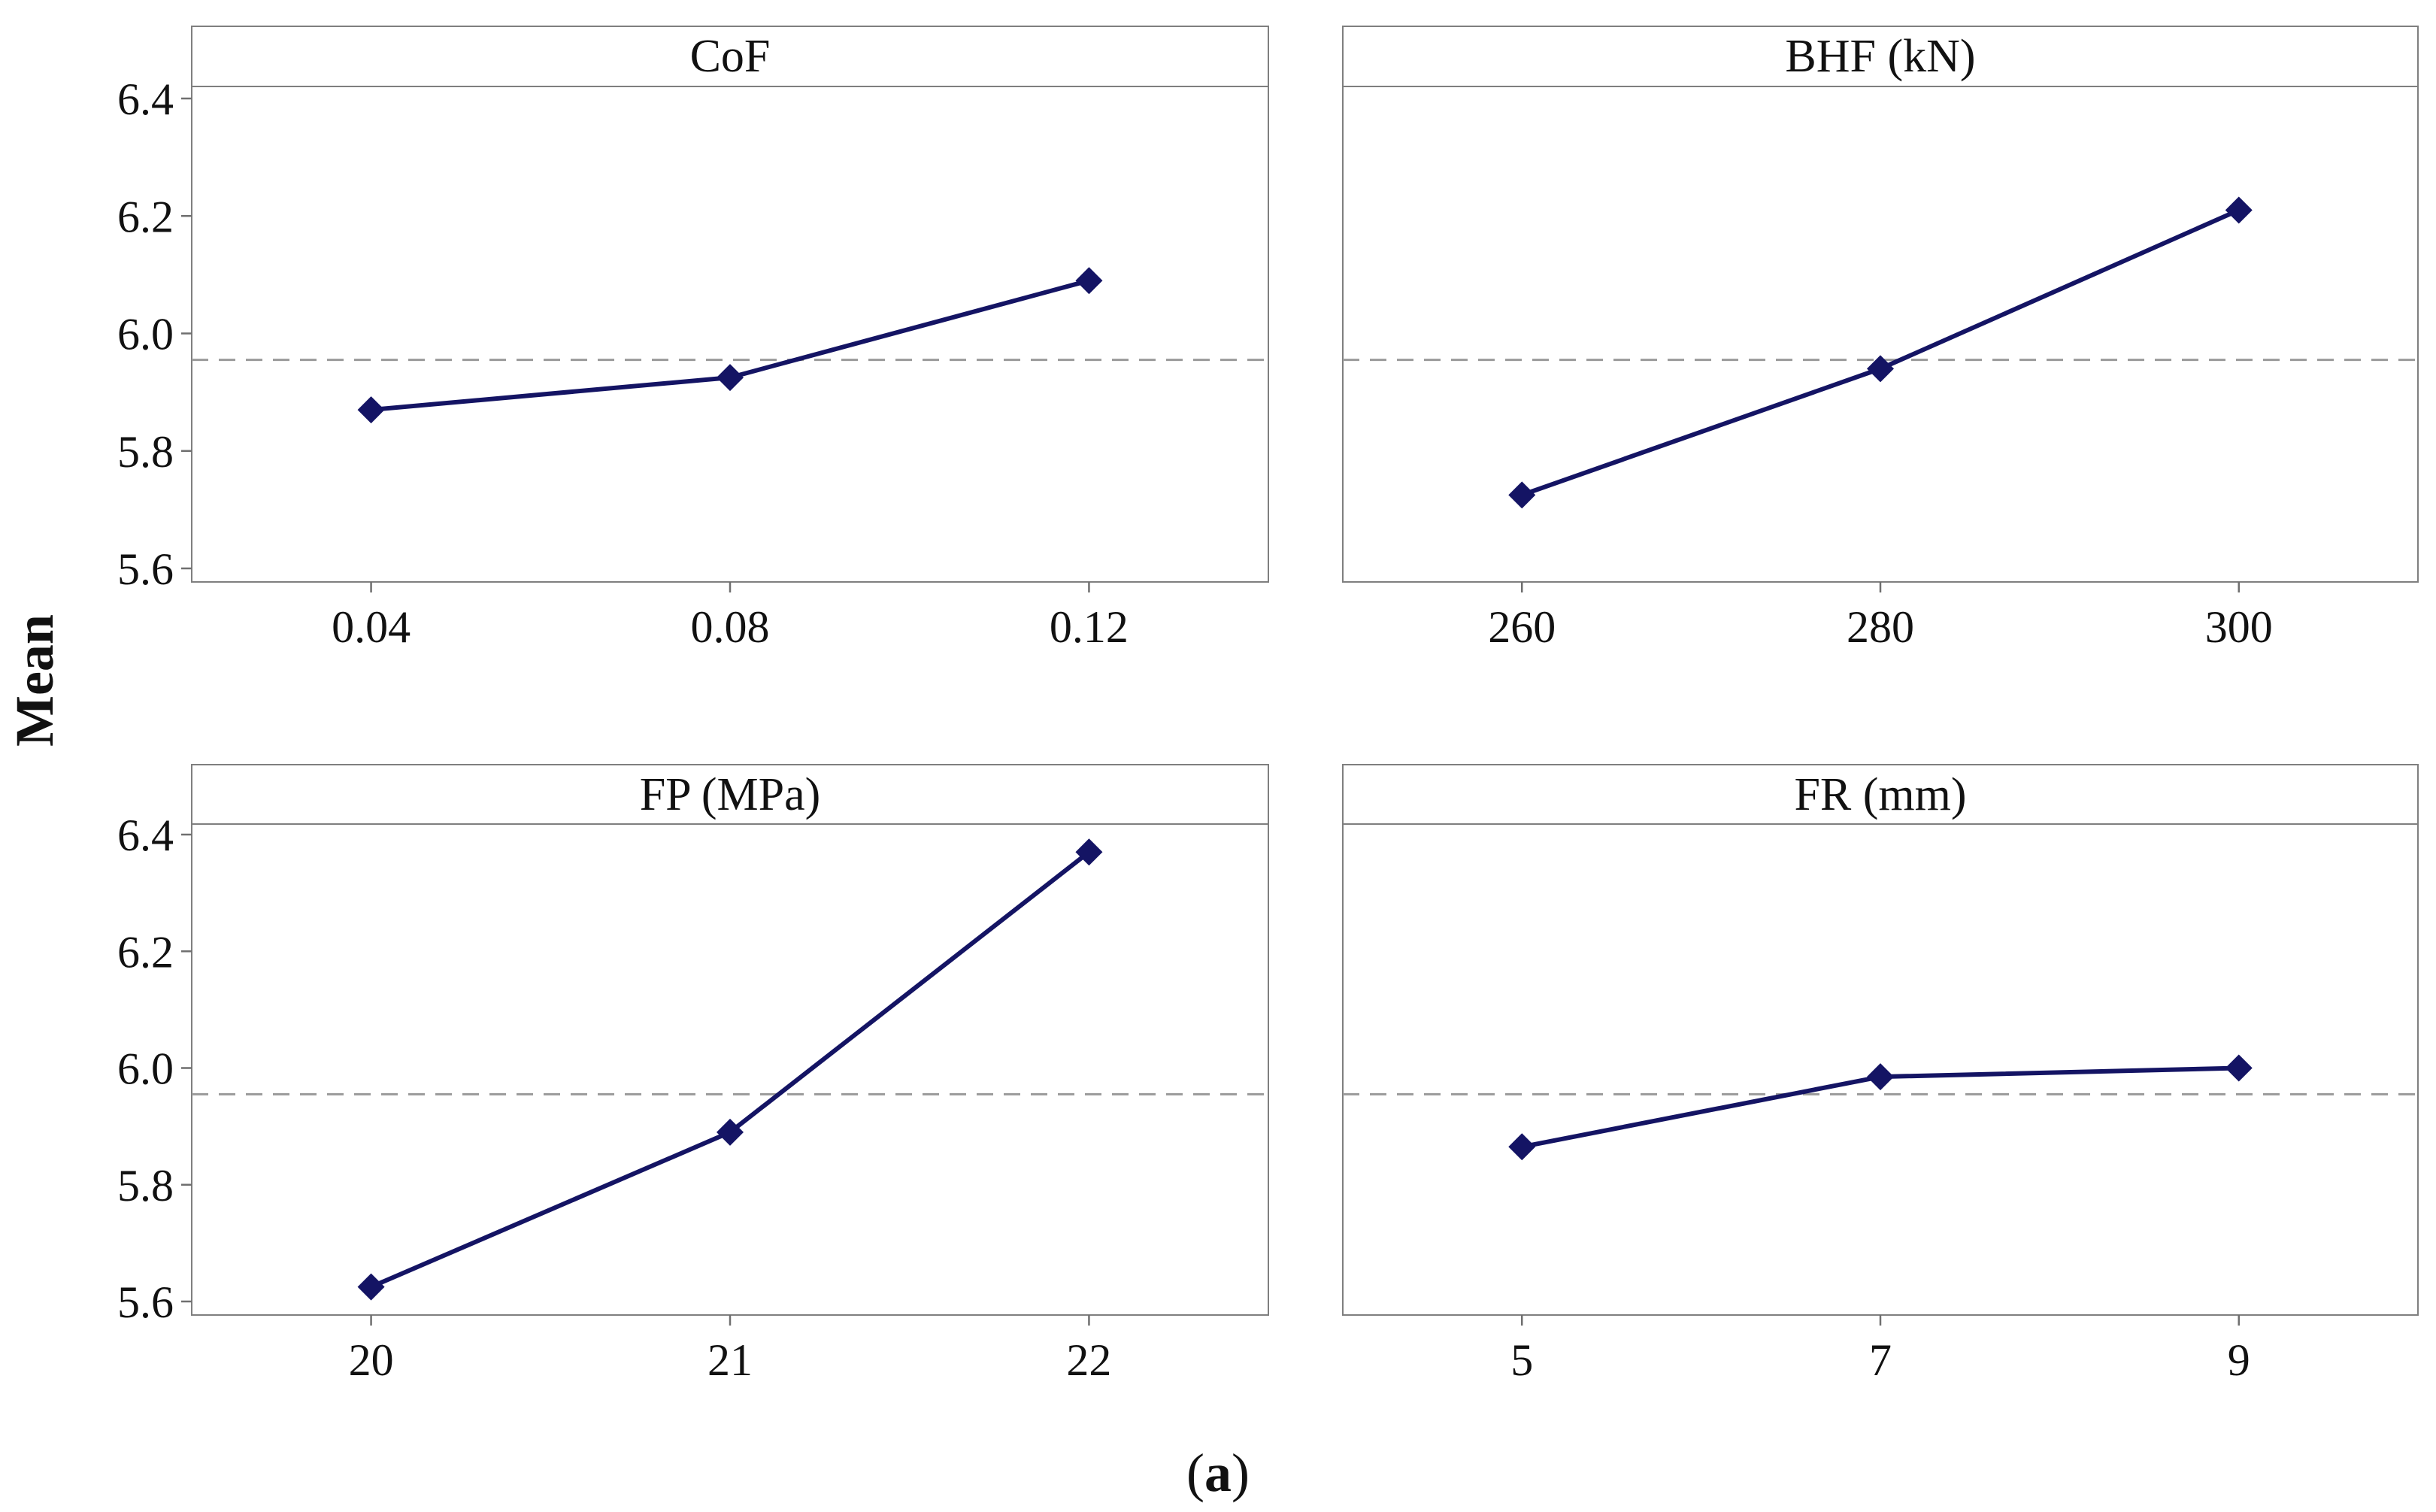 This screenshot has width=2436, height=1512. What do you see at coordinates (730, 627) in the screenshot?
I see `x-tick-label: 0.08` at bounding box center [730, 627].